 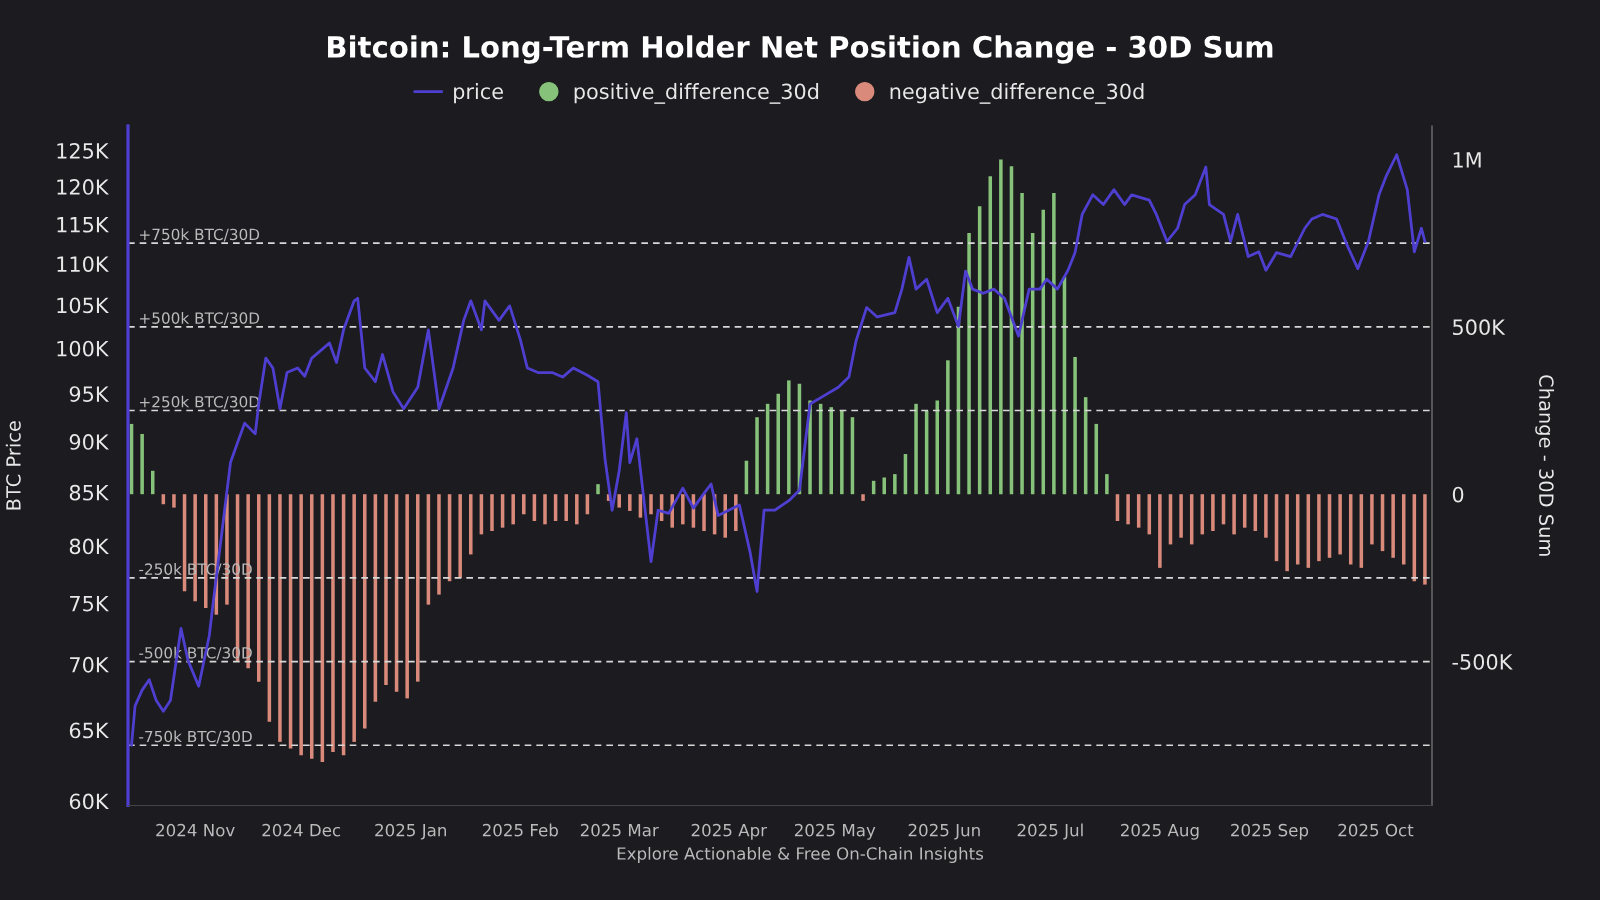 What do you see at coordinates (619, 830) in the screenshot?
I see `x-tick-label: 2025 Mar` at bounding box center [619, 830].